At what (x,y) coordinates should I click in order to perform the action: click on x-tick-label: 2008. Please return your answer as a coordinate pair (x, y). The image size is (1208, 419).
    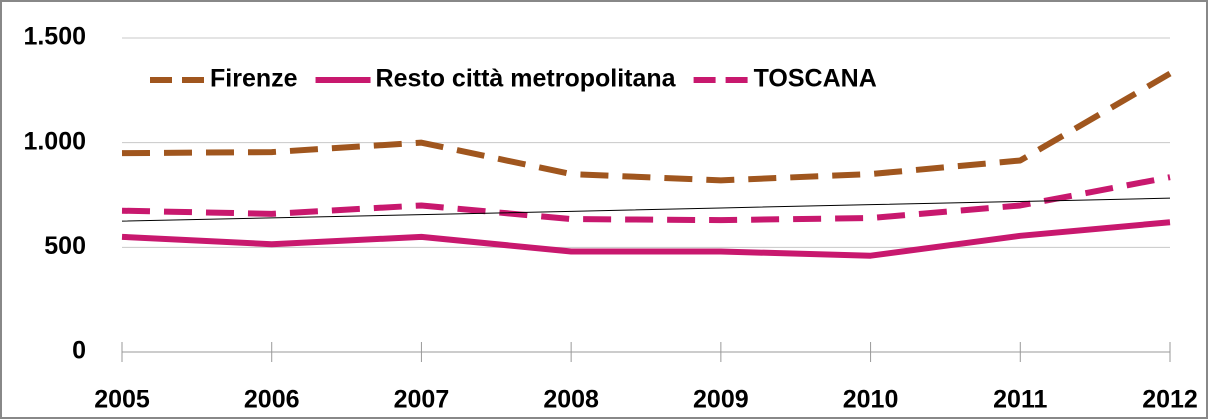
    Looking at the image, I should click on (571, 400).